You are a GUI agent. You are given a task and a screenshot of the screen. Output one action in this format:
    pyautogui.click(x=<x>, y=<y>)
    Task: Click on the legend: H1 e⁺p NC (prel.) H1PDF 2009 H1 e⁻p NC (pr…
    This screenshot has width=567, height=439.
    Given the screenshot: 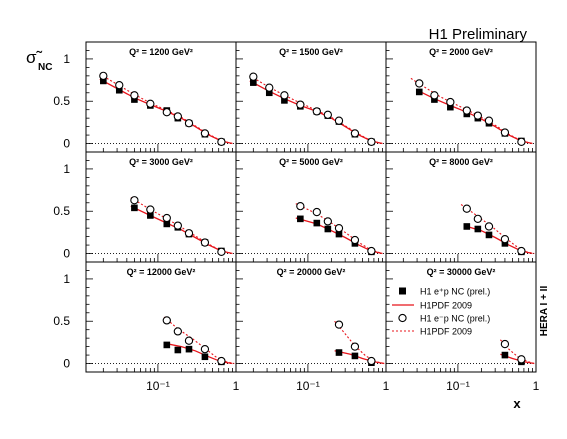 What is the action you would take?
    pyautogui.click(x=441, y=312)
    